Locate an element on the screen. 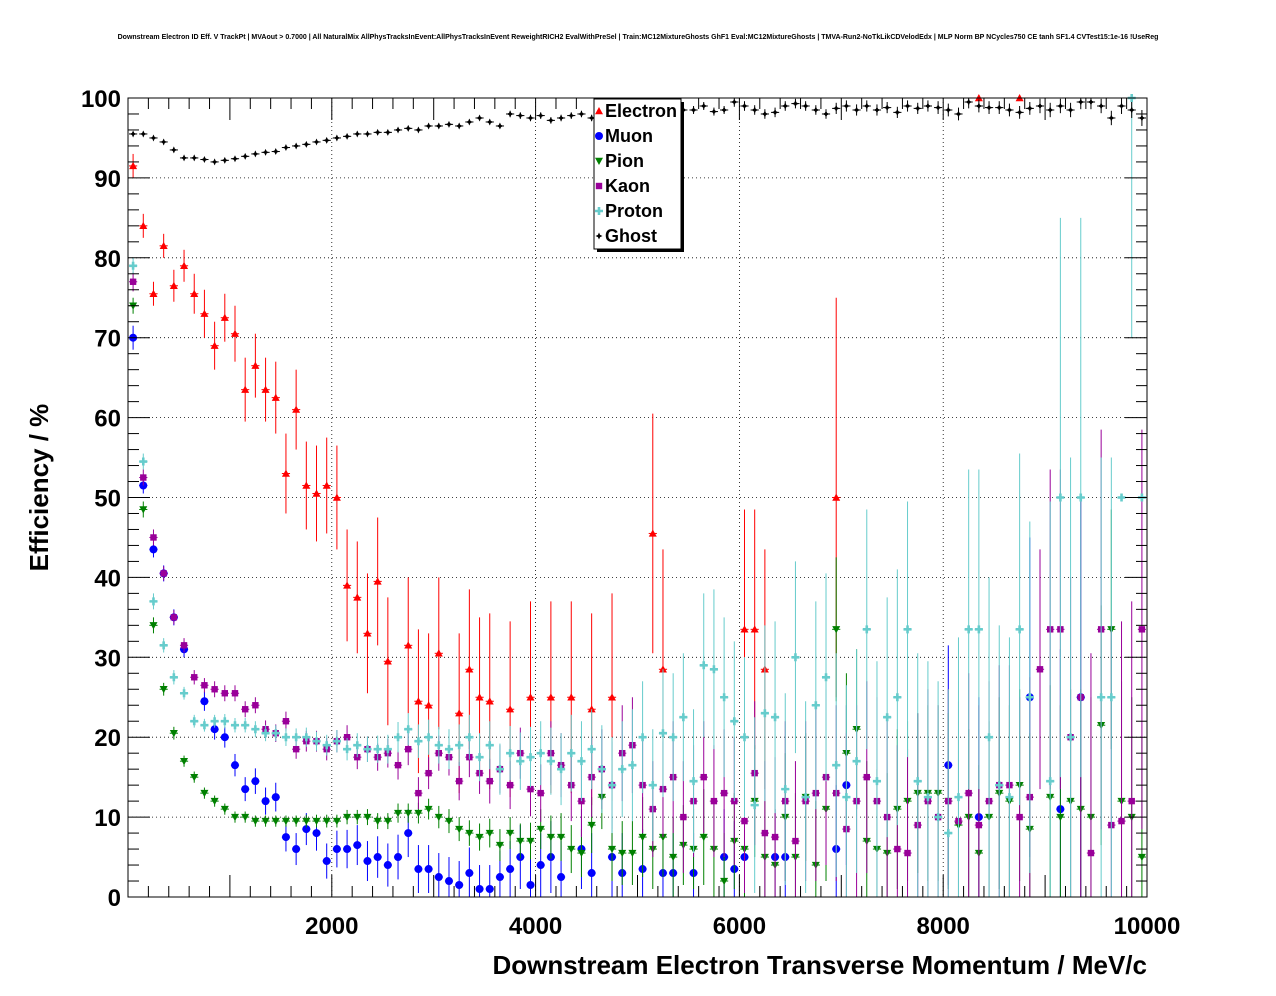 The image size is (1276, 996). y-tick-label: 30 is located at coordinates (107, 658).